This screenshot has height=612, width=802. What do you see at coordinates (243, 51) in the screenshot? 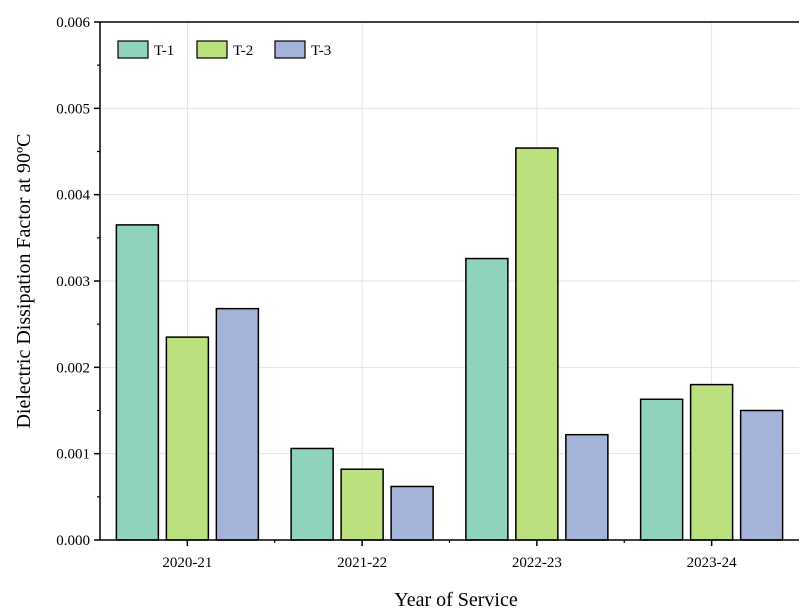
I see `legend-label-t-2: T-2` at bounding box center [243, 51].